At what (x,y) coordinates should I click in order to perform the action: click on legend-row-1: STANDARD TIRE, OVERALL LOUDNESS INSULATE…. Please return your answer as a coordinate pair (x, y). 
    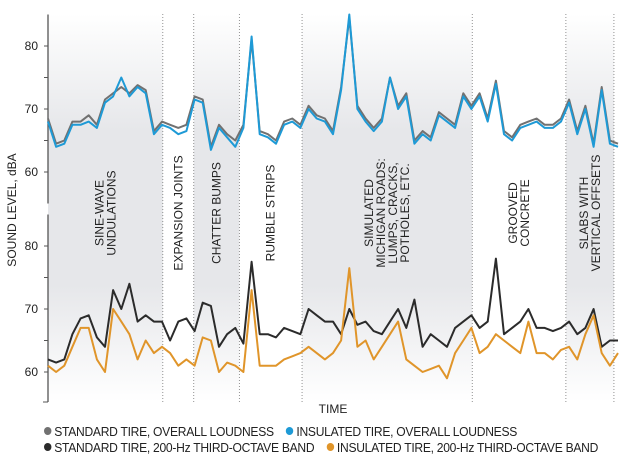
    Looking at the image, I should click on (285, 431).